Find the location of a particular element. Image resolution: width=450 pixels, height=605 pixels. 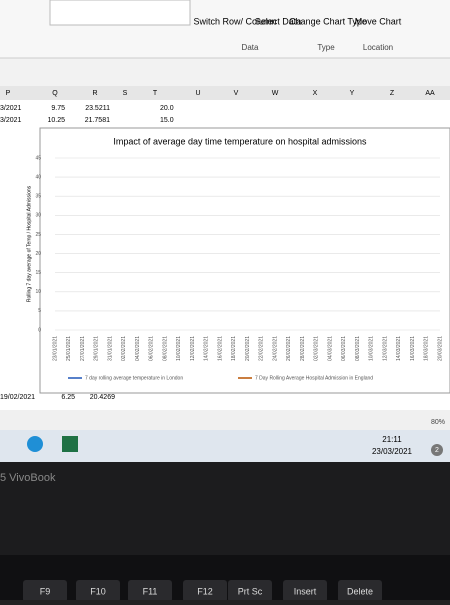

column-label: S is located at coordinates (125, 93).